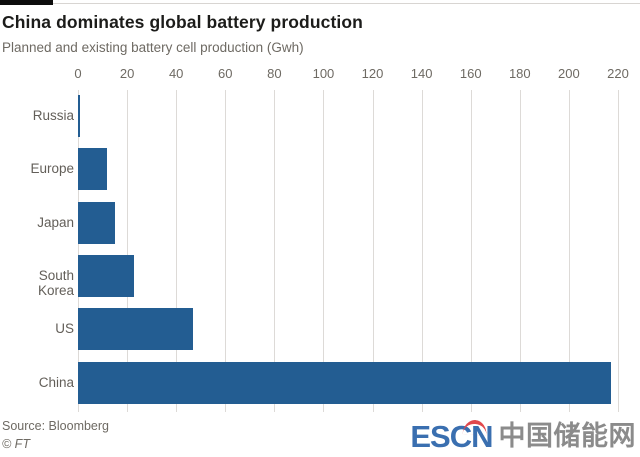  I want to click on bar-europe, so click(93, 169).